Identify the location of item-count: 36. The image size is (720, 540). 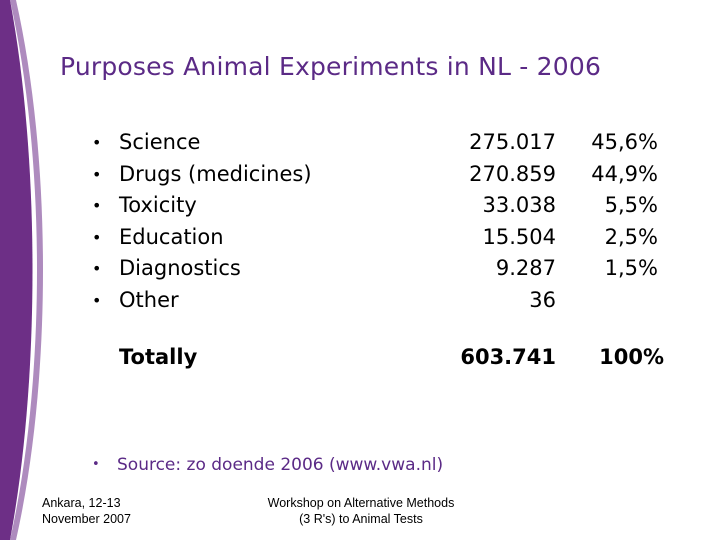
(542, 299).